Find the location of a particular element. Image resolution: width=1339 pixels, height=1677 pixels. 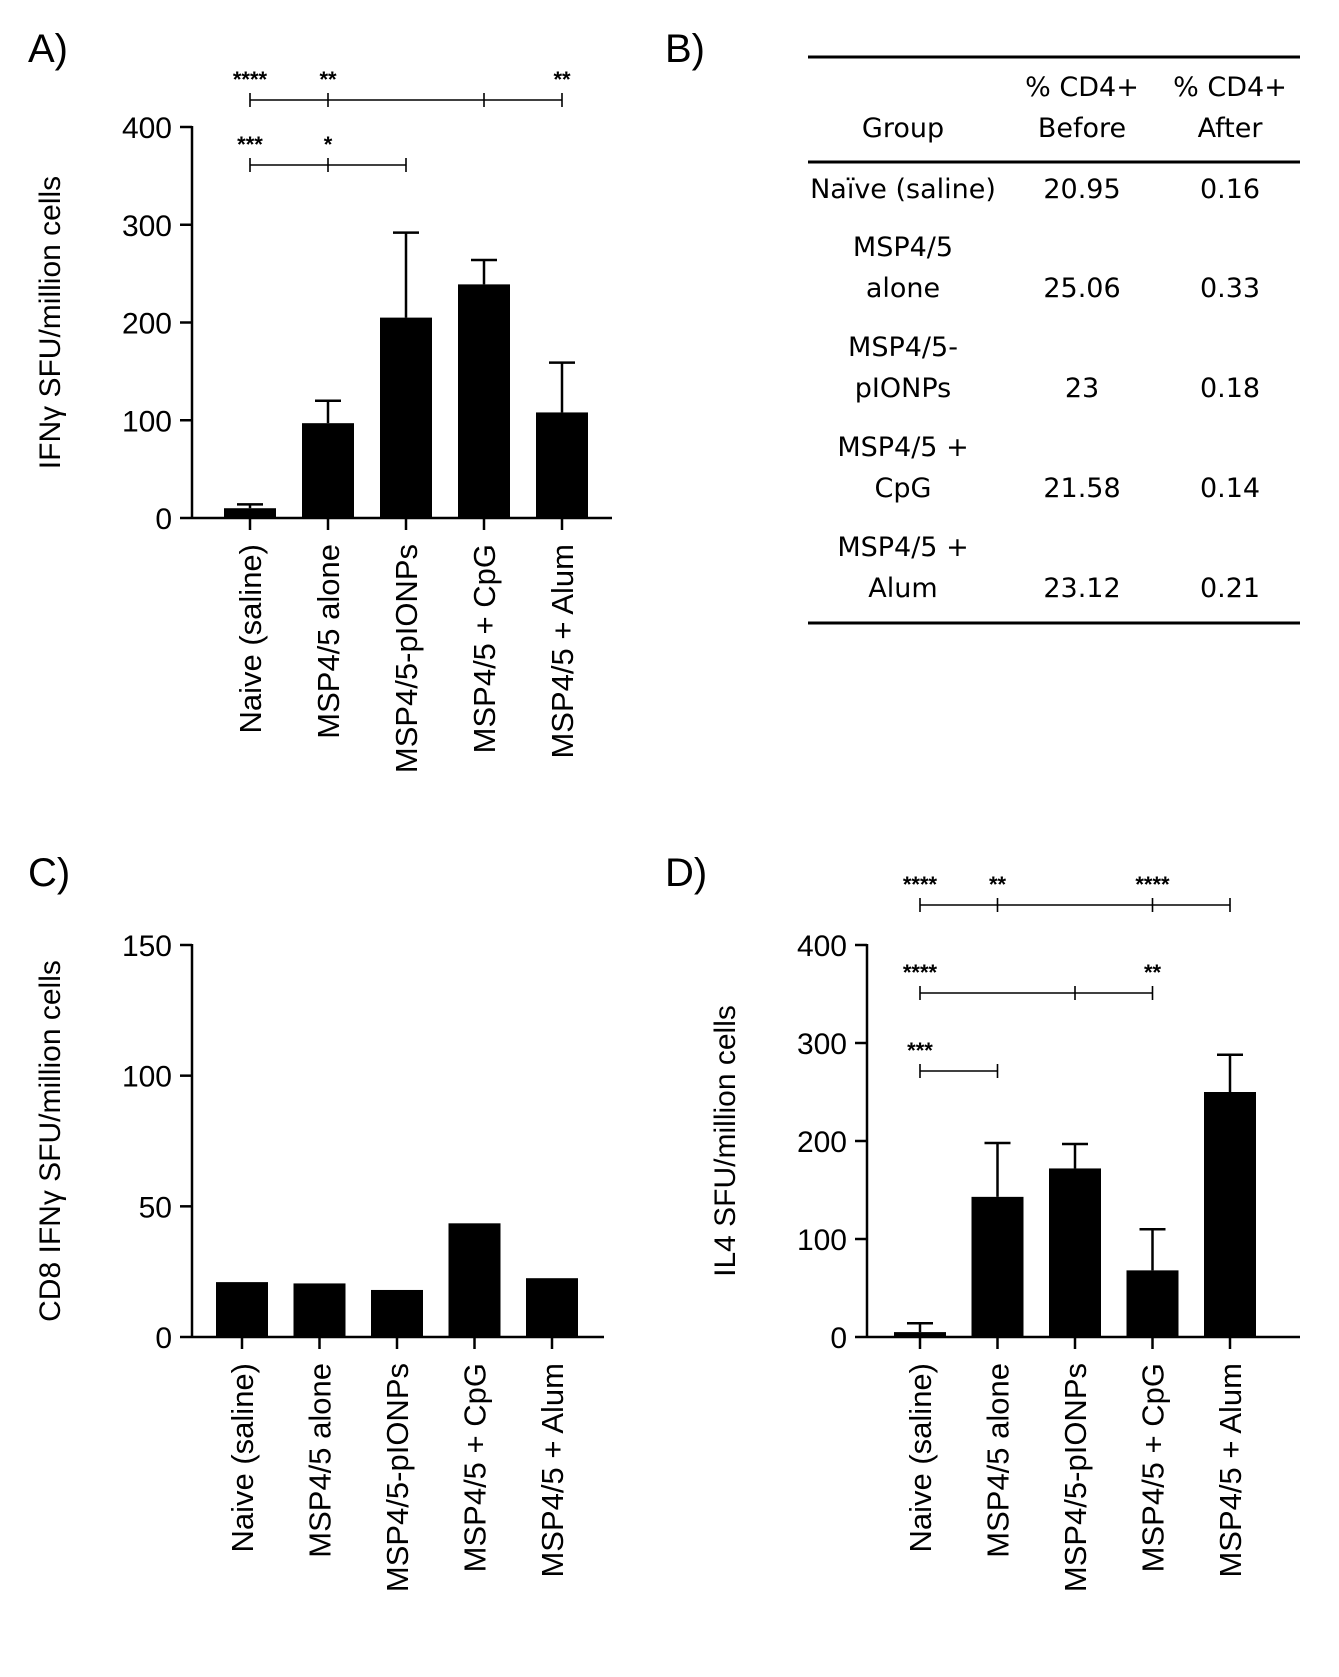

table-header: Before is located at coordinates (1082, 128).